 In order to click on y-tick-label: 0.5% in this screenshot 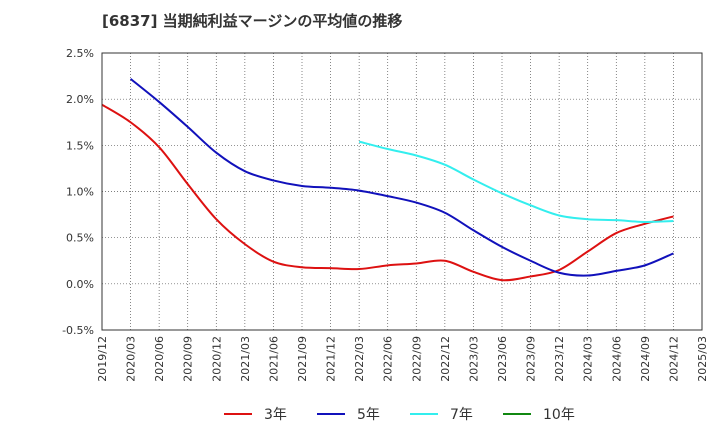, I will do `click(80, 238)`.